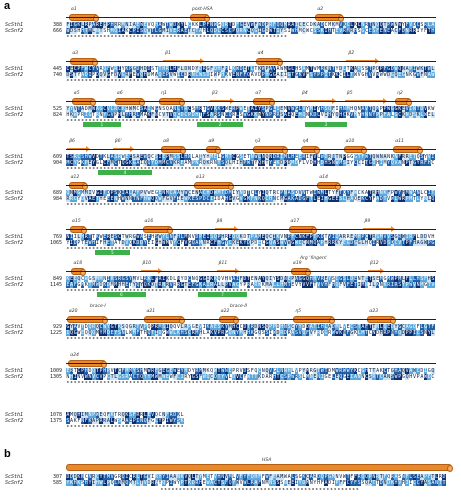 The width and height of the screenshot is (461, 500). Describe the element at coordinates (314, 258) in the screenshot. I see `annotation-label: Arg 'fingers'` at that location.